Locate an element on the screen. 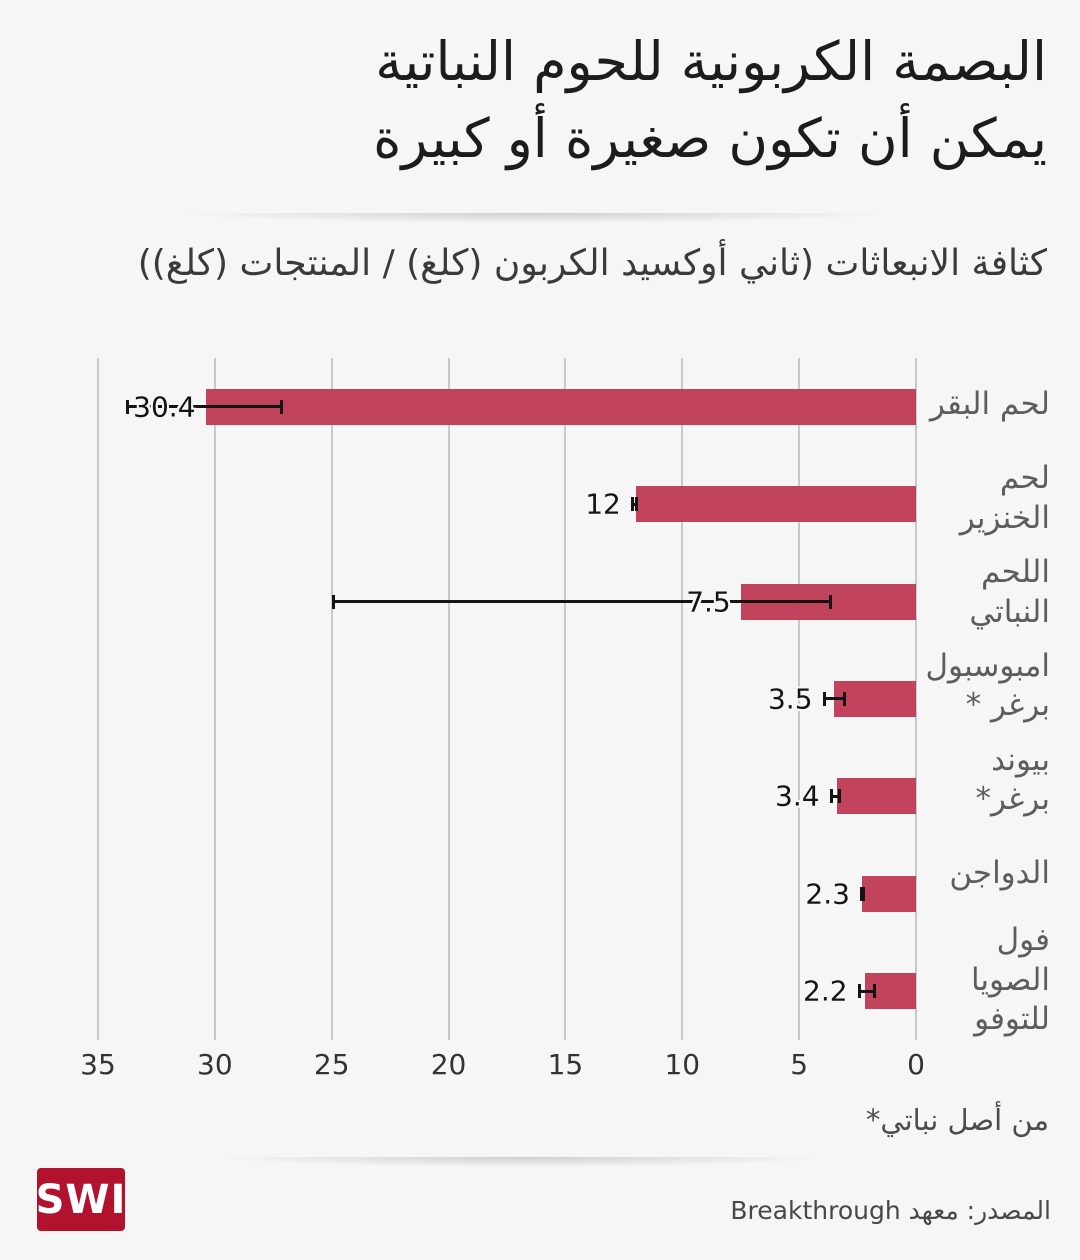 This screenshot has width=1080, height=1260. value-label: 7.5 is located at coordinates (708, 602).